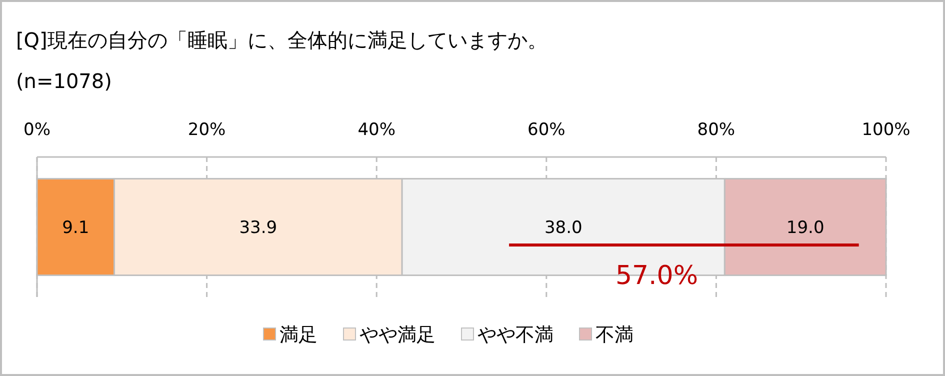 This screenshot has height=376, width=945. Describe the element at coordinates (886, 130) in the screenshot. I see `x-tick-label: 100%` at that location.